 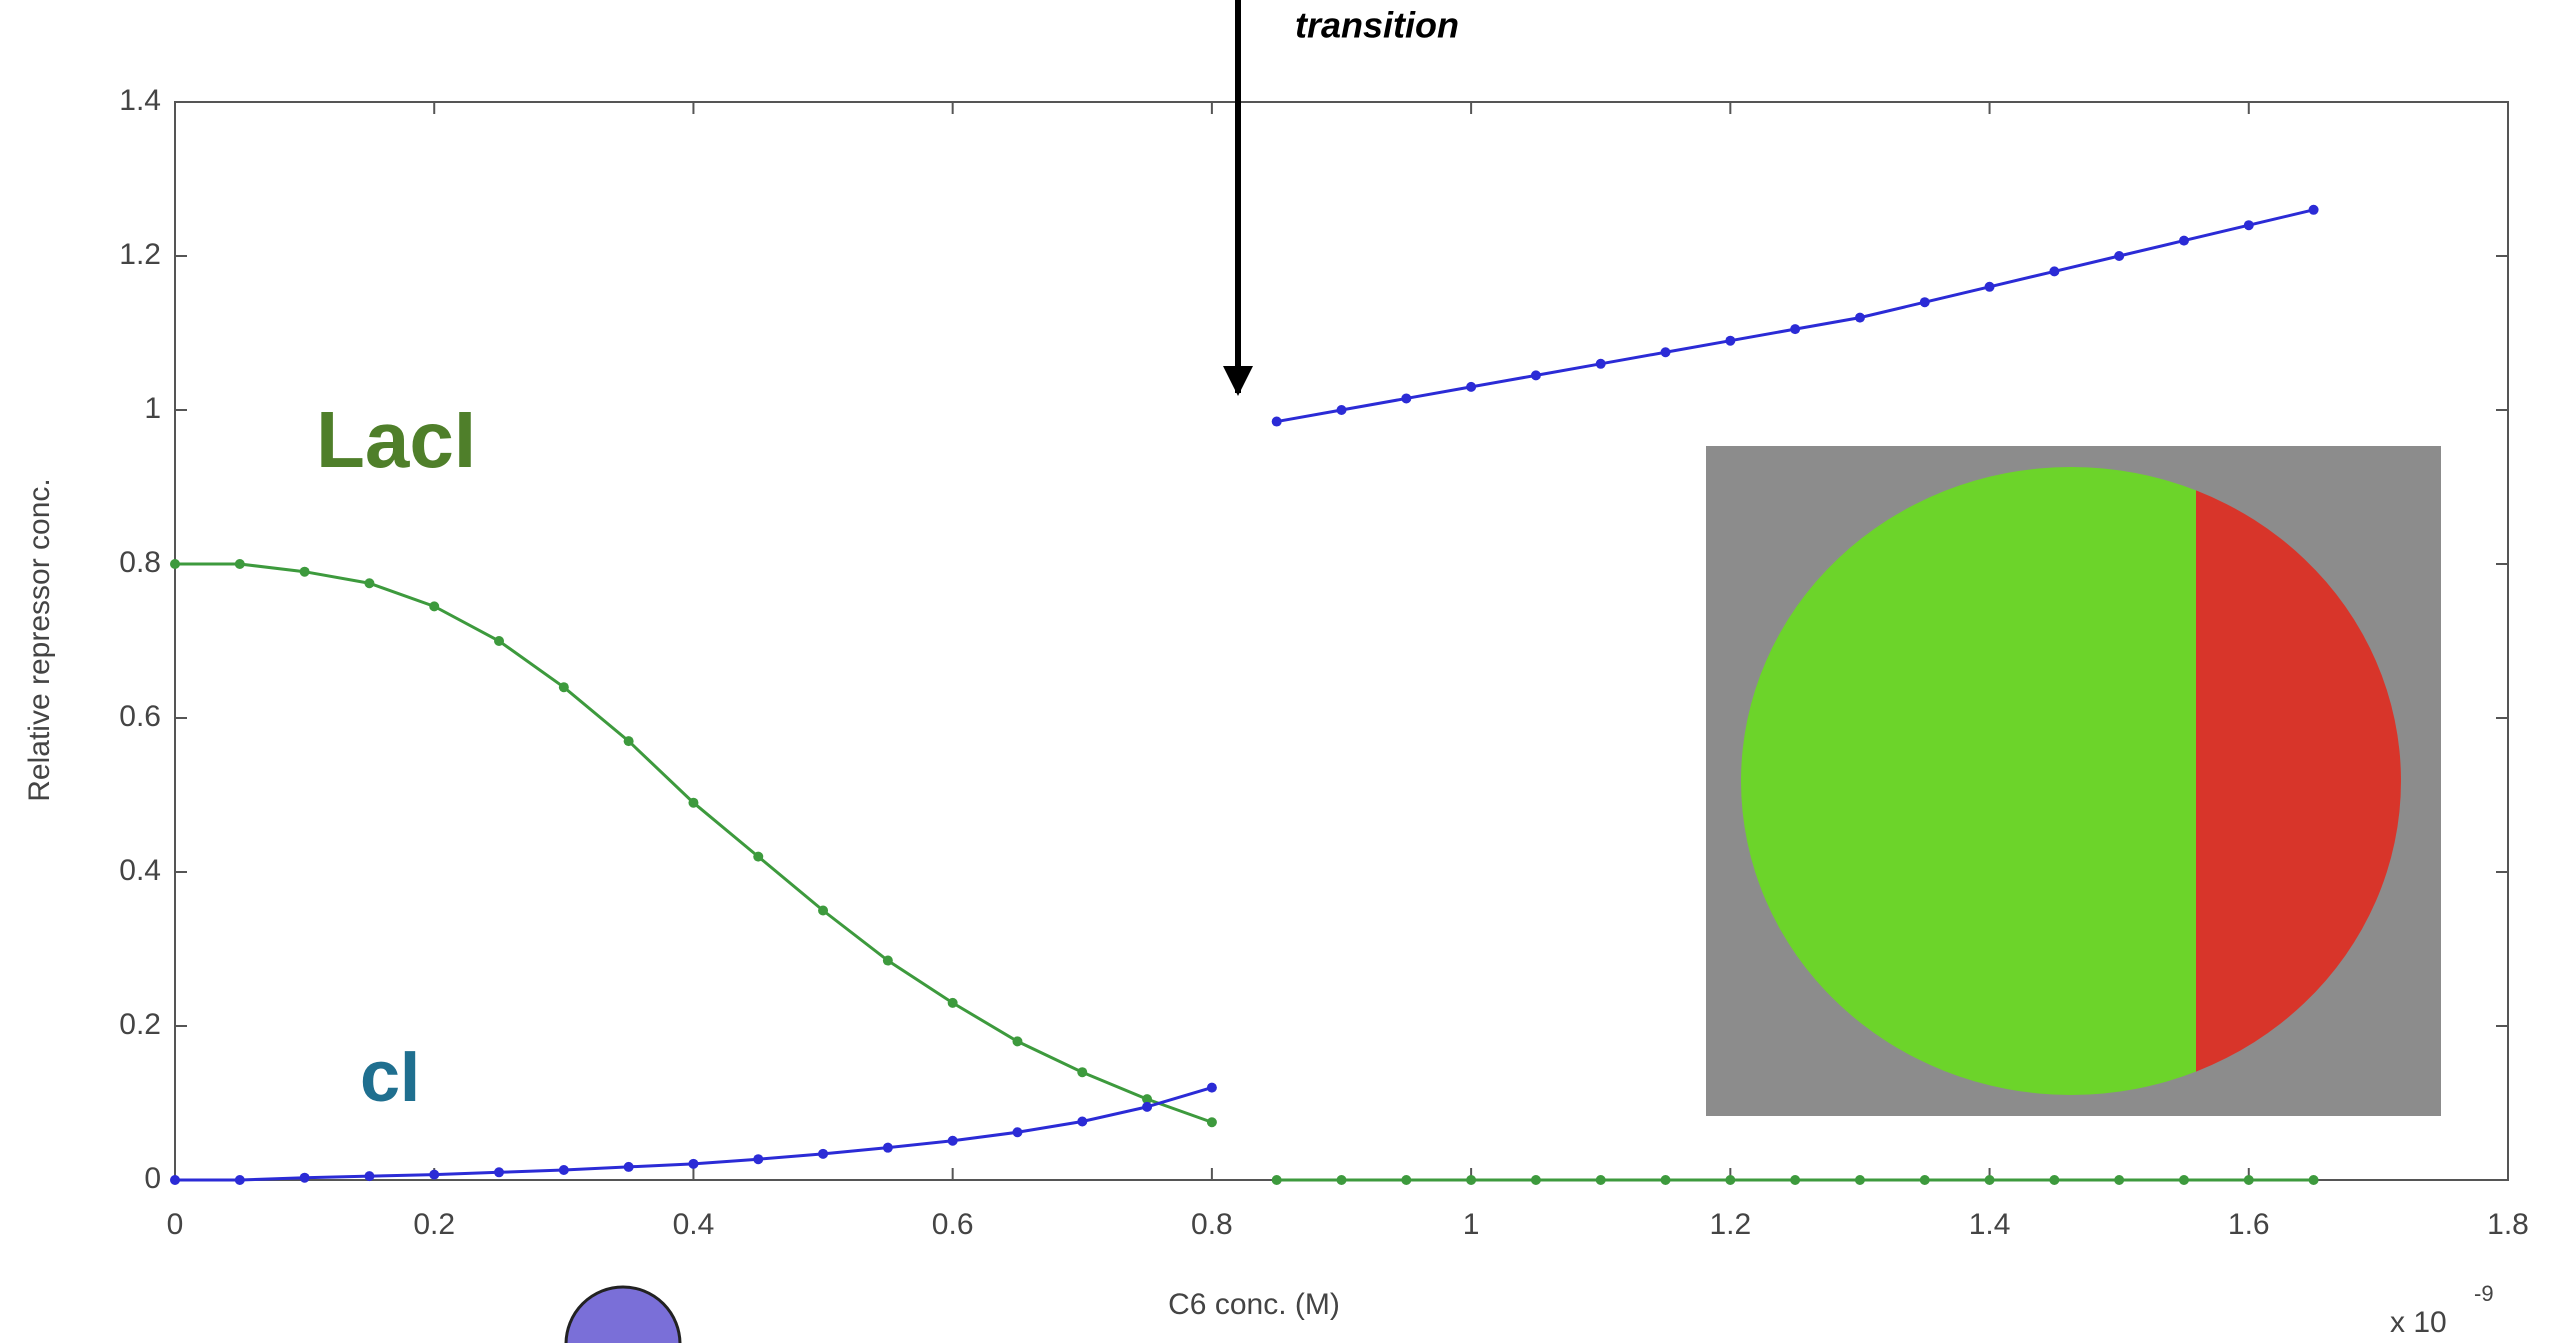 What do you see at coordinates (434, 1224) in the screenshot?
I see `x-tick-label: 0.2` at bounding box center [434, 1224].